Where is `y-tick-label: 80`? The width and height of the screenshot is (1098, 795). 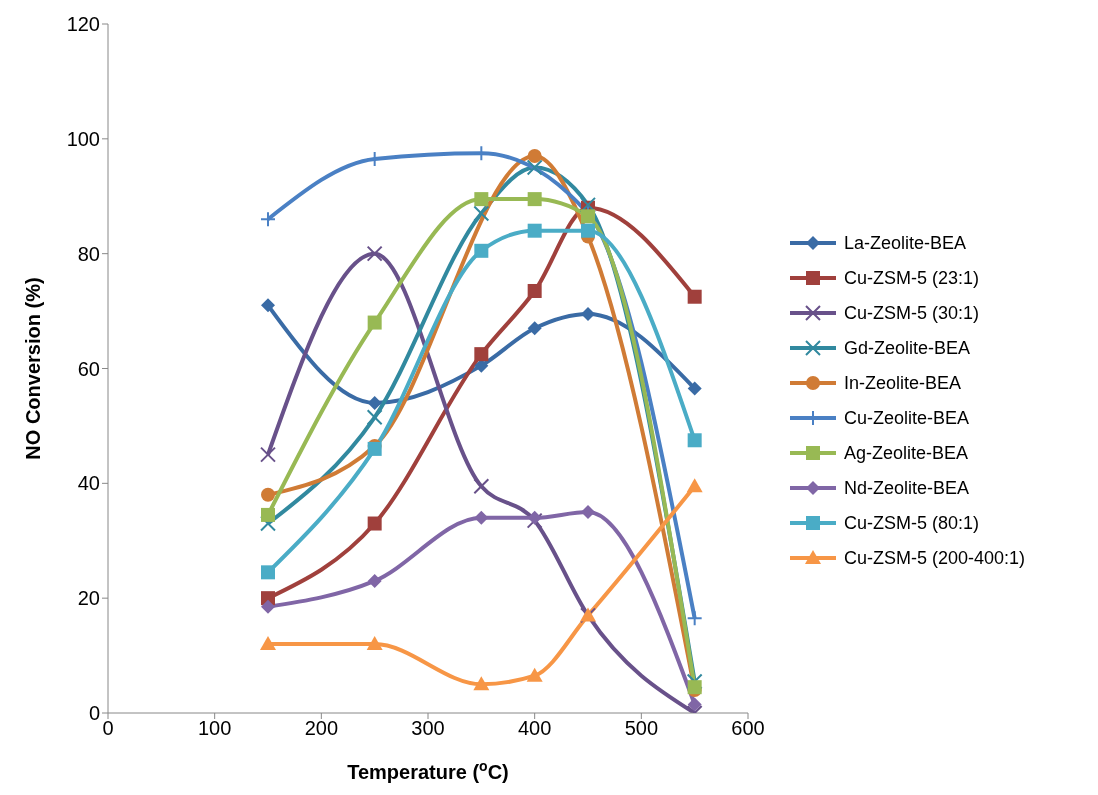 y-tick-label: 80 is located at coordinates (88, 253).